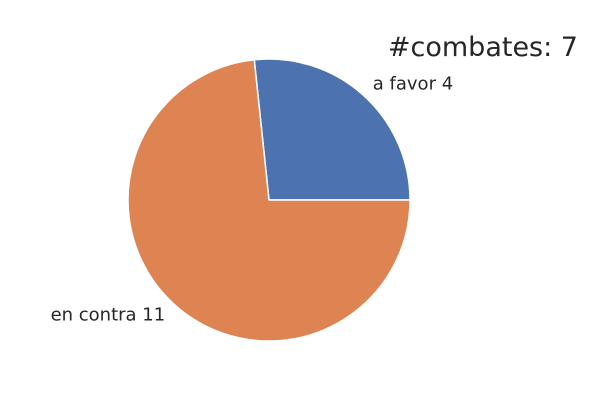  What do you see at coordinates (332, 129) in the screenshot?
I see `pie-slice-a-favor` at bounding box center [332, 129].